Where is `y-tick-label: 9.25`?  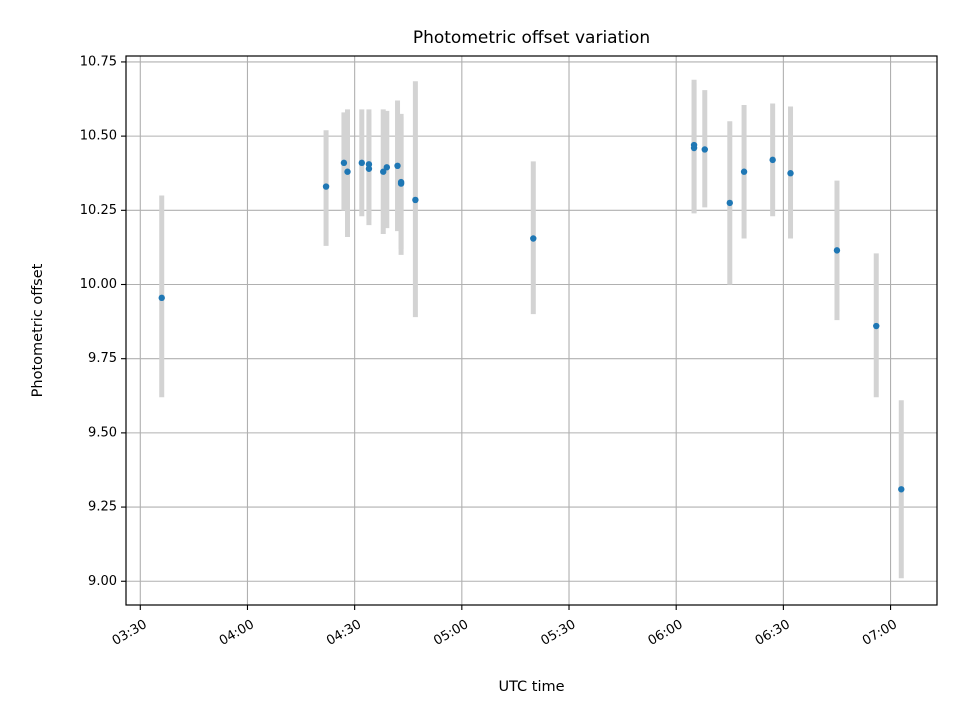
y-tick-label: 9.25 is located at coordinates (102, 507).